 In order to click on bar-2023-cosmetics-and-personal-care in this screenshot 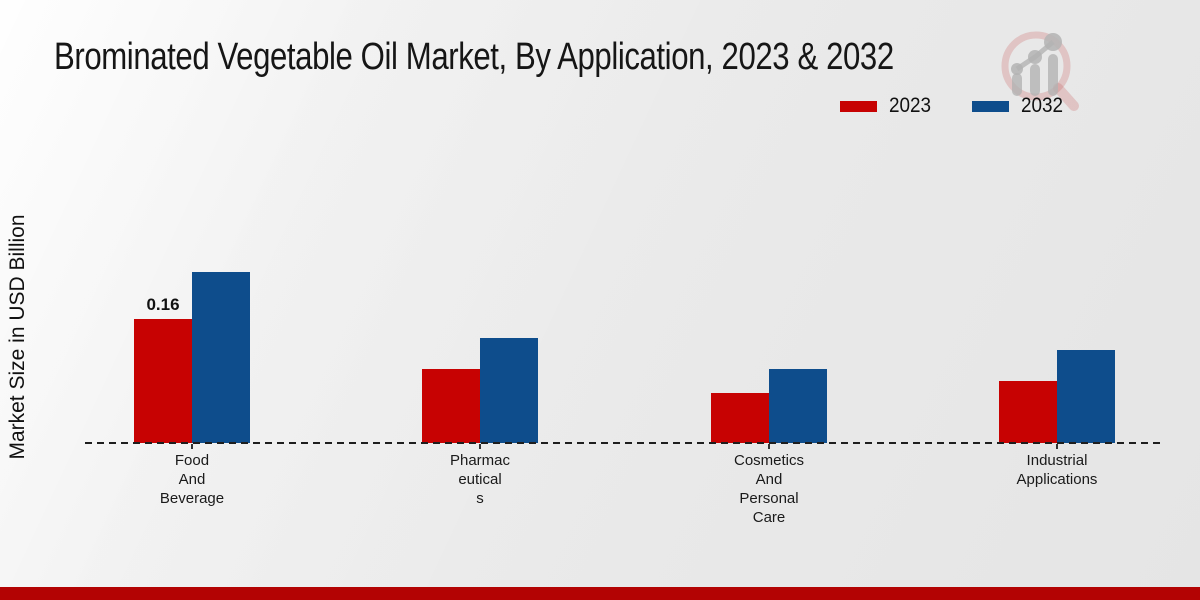, I will do `click(740, 418)`.